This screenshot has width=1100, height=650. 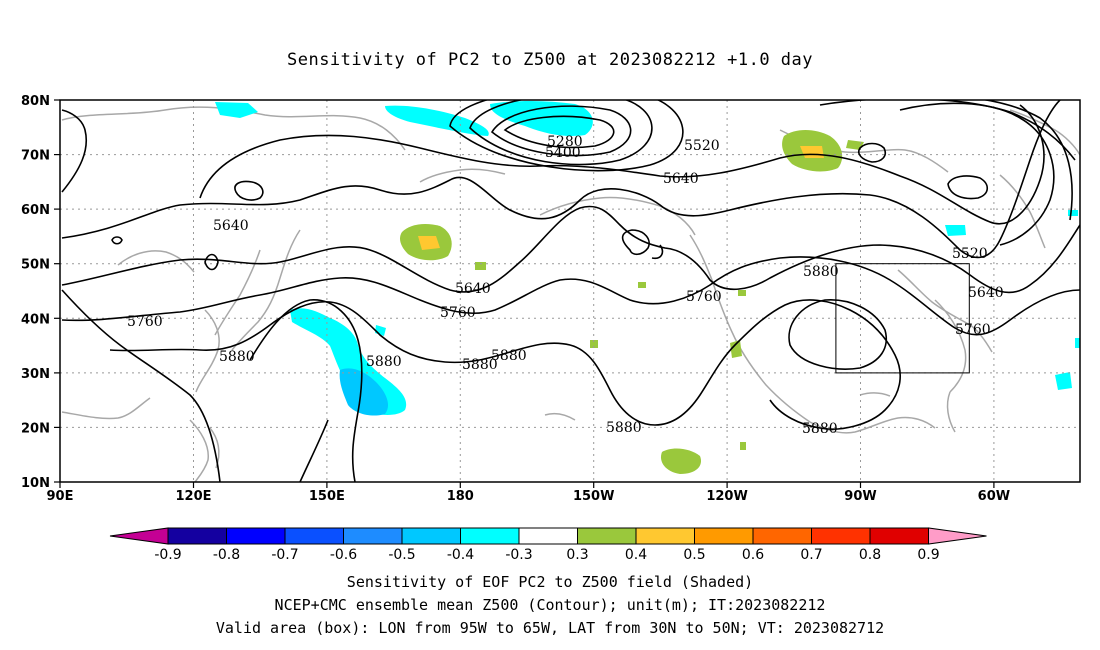 I want to click on colorbar-arrow-high, so click(x=957, y=536).